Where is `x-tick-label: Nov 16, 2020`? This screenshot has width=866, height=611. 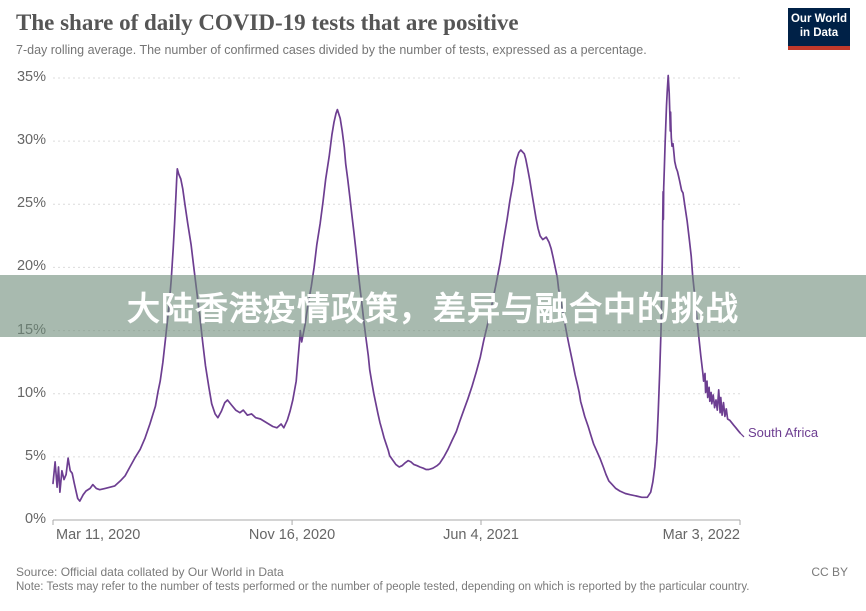 x-tick-label: Nov 16, 2020 is located at coordinates (292, 535).